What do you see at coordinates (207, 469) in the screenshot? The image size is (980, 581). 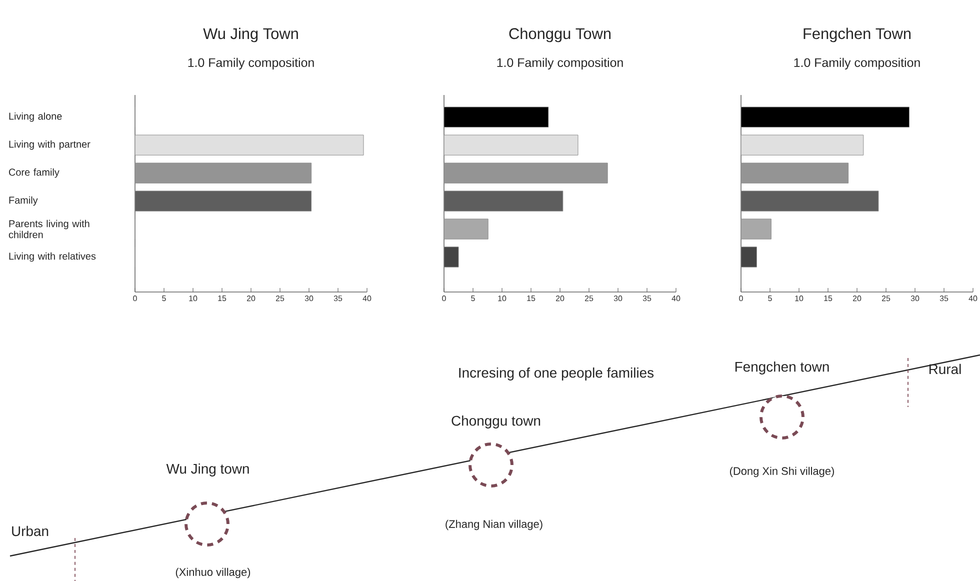 I see `text: Wu Jing town` at bounding box center [207, 469].